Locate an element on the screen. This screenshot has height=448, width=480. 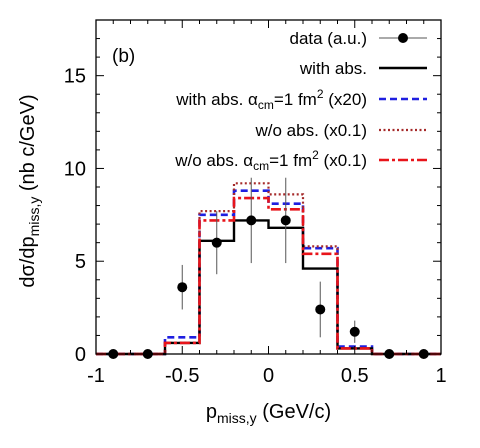
legend-label-2: with abs. αcm=1 fm2 (x20) is located at coordinates (271, 99).